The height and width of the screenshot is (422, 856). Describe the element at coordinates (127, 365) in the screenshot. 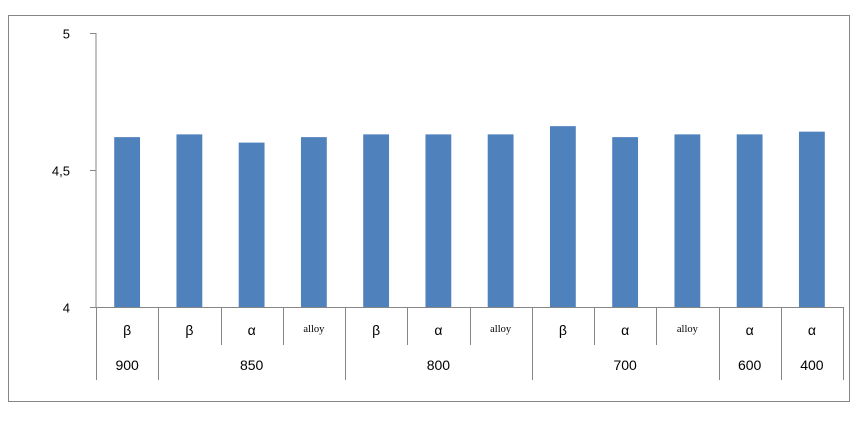

I see `x-group-label: 900` at that location.